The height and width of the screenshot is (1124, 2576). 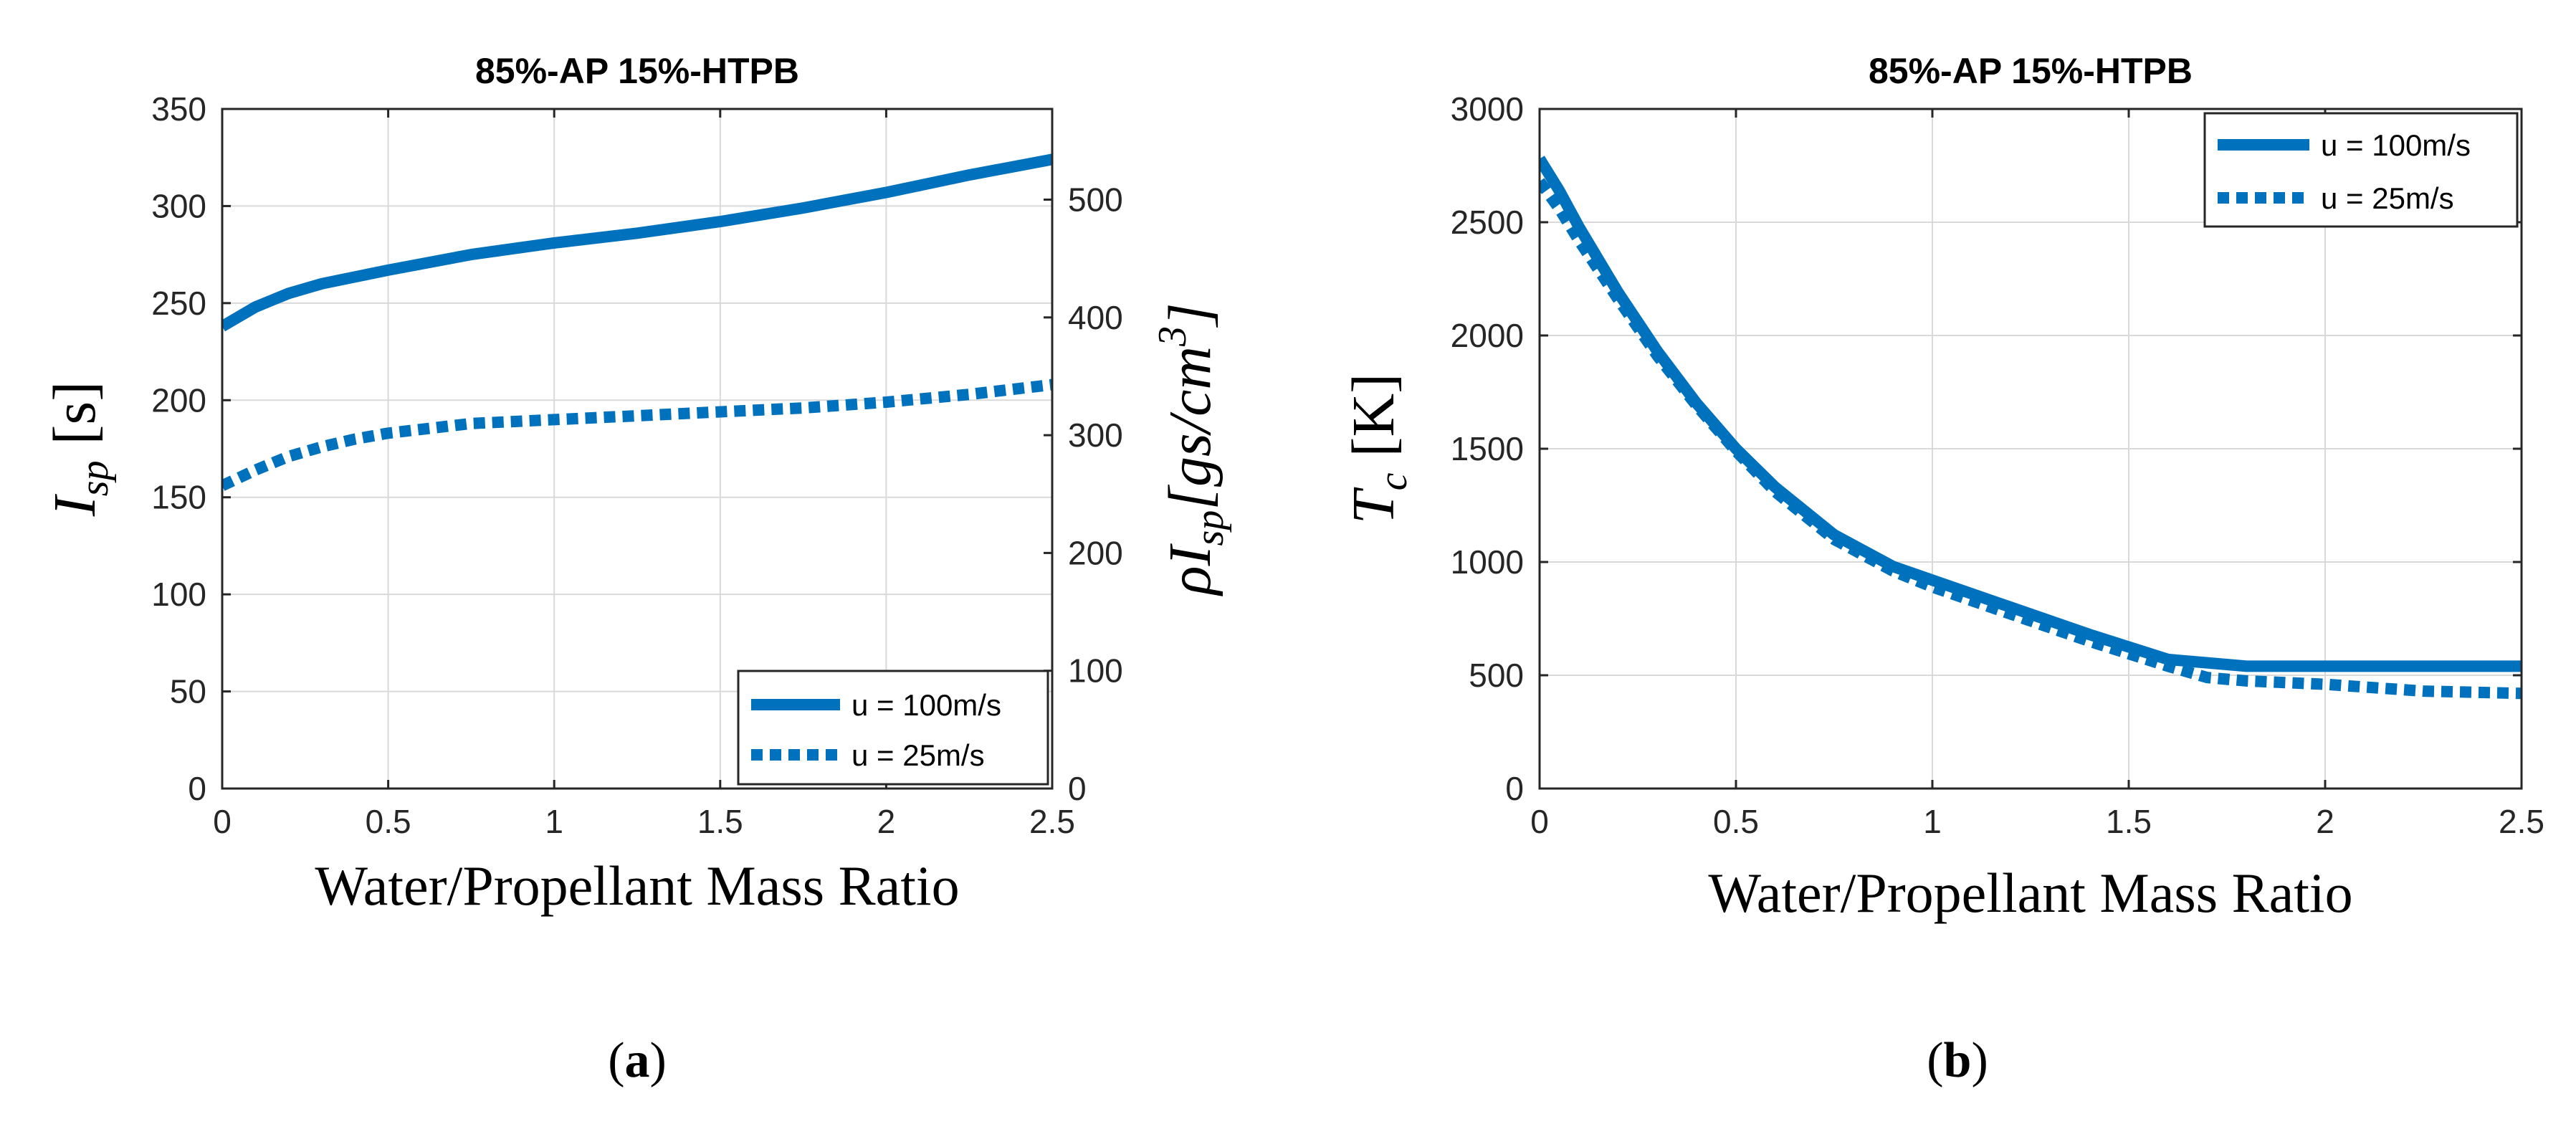 What do you see at coordinates (1095, 671) in the screenshot?
I see `a-right-y-tick-label: 100` at bounding box center [1095, 671].